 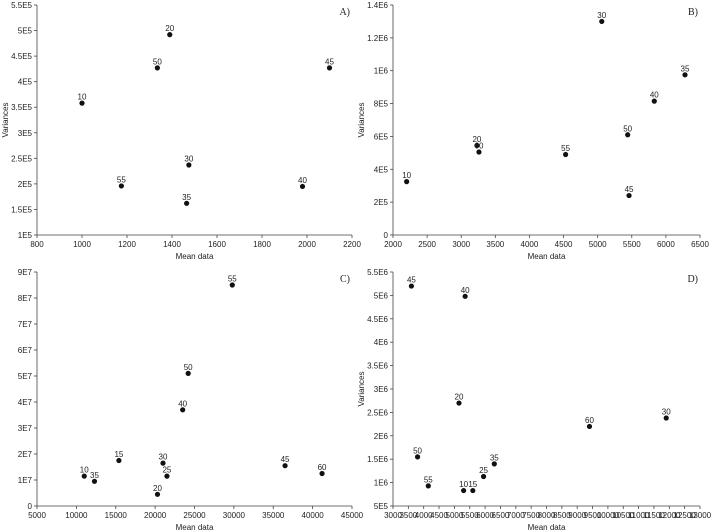 I want to click on x-tick-label: 10000, so click(x=608, y=515).